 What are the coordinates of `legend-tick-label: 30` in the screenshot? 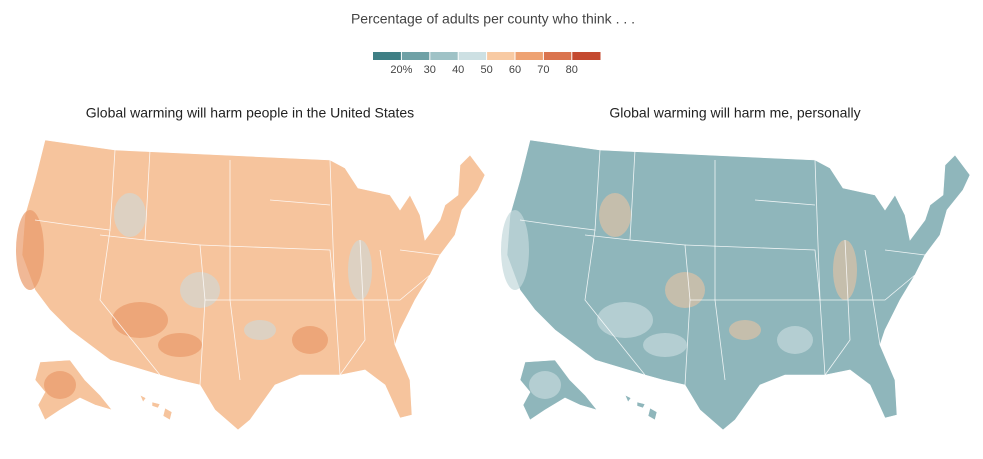 It's located at (430, 70).